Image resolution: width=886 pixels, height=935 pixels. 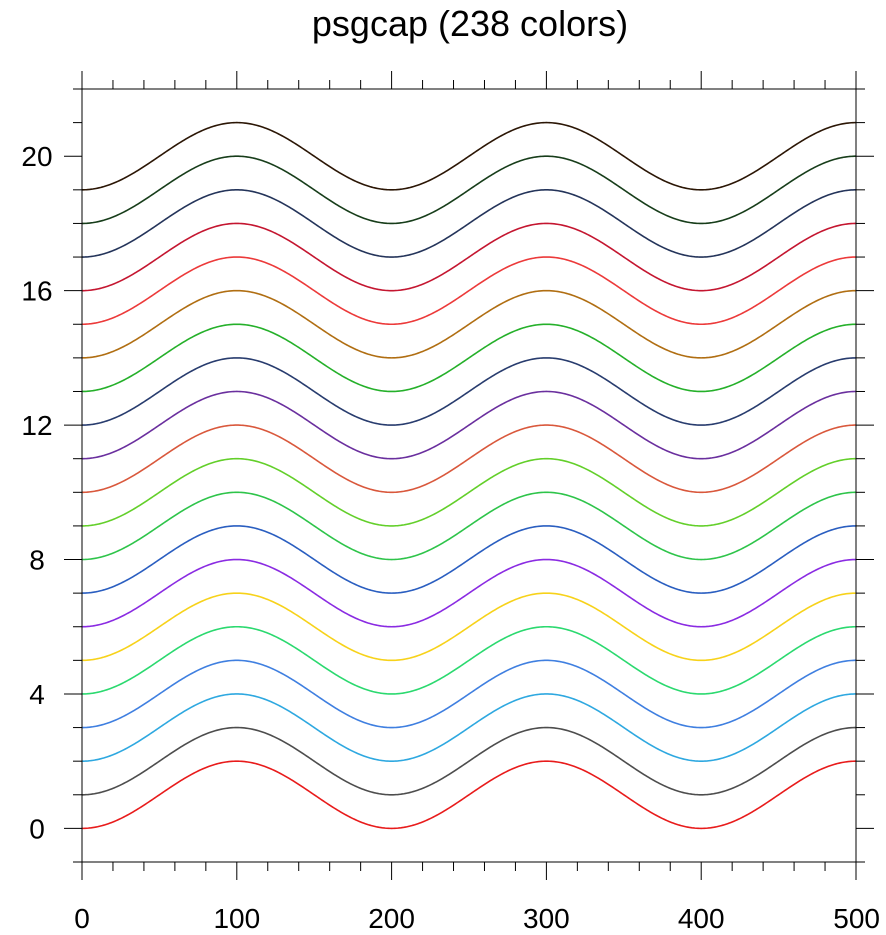 What do you see at coordinates (36, 291) in the screenshot?
I see `y-tick-label: 16` at bounding box center [36, 291].